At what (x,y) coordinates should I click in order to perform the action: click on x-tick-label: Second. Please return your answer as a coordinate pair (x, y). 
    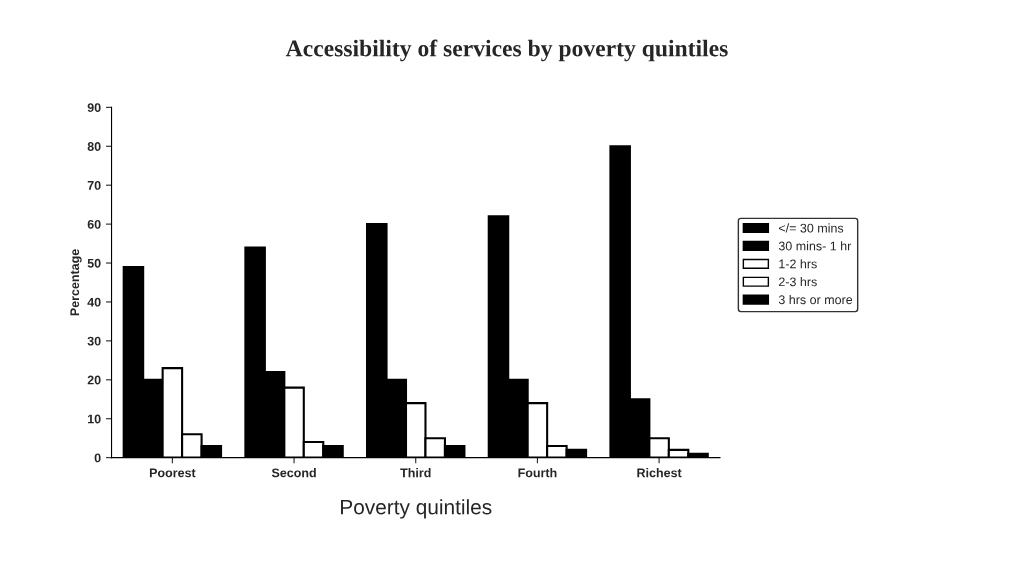
    Looking at the image, I should click on (293, 473).